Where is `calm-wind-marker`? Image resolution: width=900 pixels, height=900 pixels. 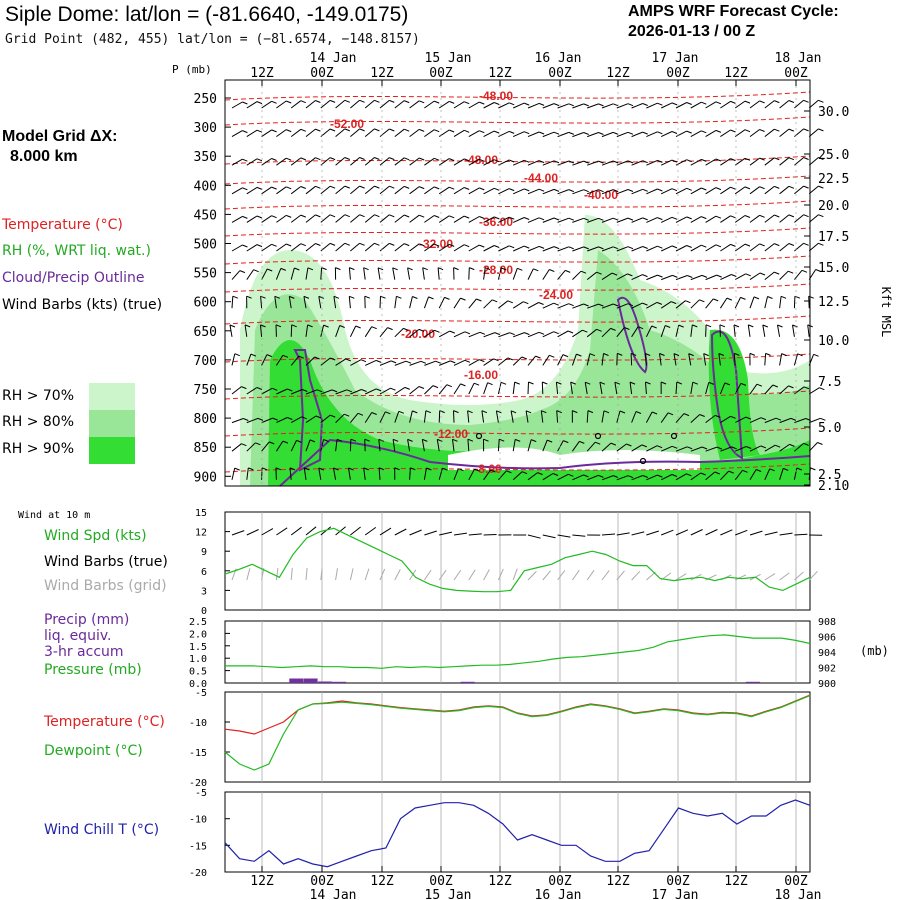
calm-wind-marker is located at coordinates (643, 461).